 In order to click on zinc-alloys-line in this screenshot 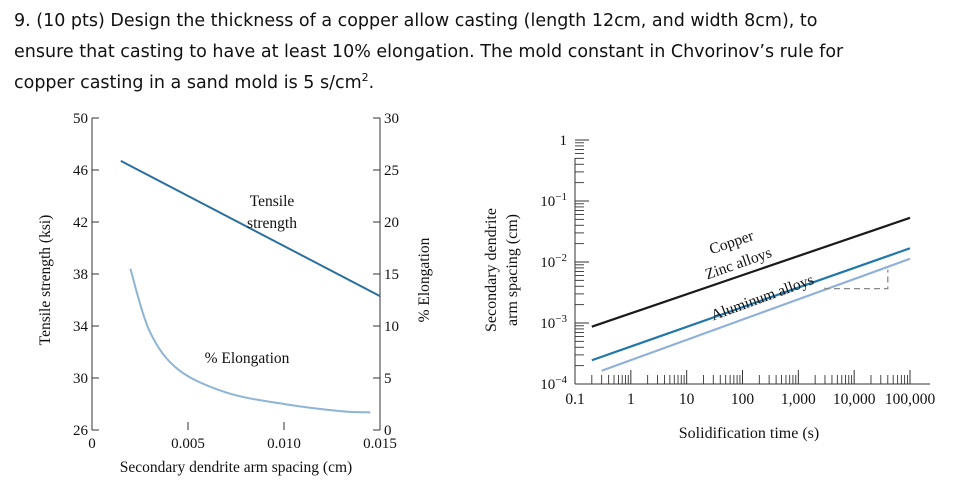, I will do `click(751, 304)`.